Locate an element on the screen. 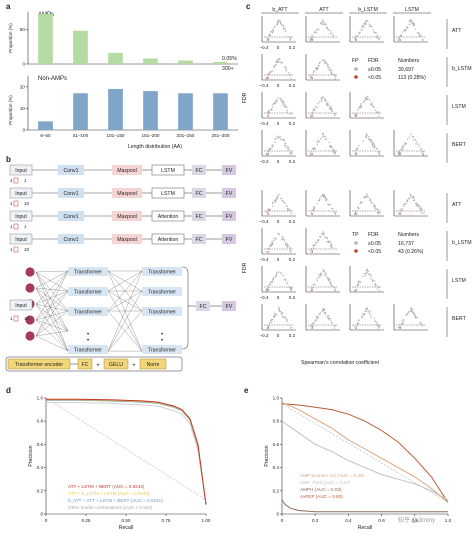 Image resolution: width=474 pixels, height=545 pixels. panel-label-e: e is located at coordinates (246, 390).